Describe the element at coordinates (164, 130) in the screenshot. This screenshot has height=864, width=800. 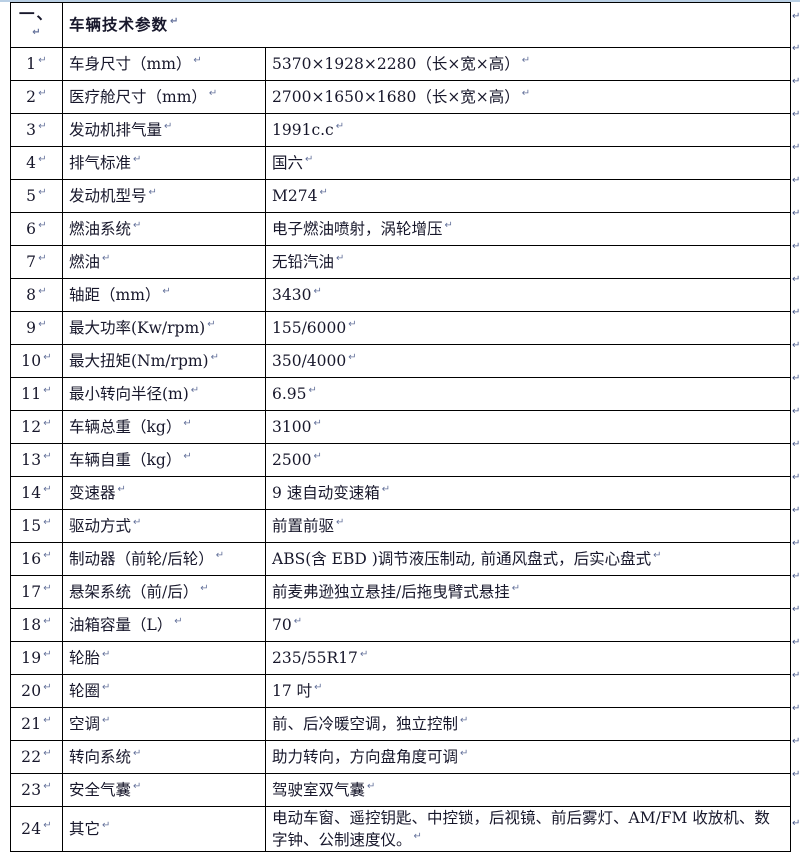
I see `spec-label-cell: 发动机排气量 ↵` at that location.